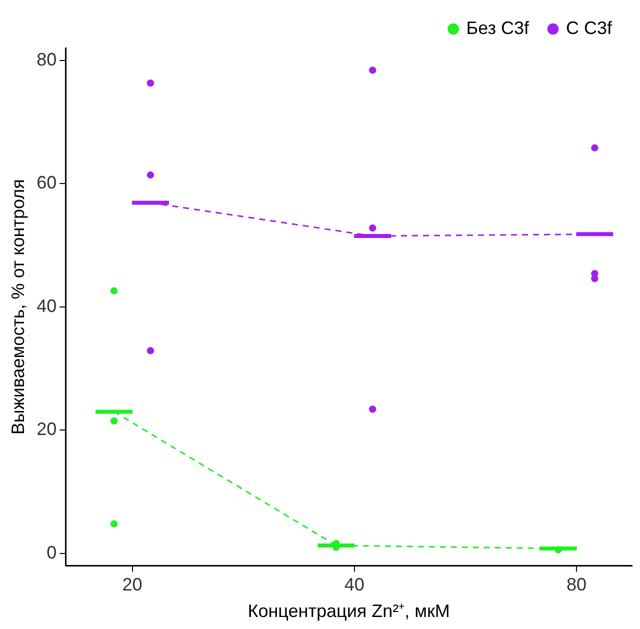  What do you see at coordinates (46, 429) in the screenshot?
I see `y-tick-label: 20` at bounding box center [46, 429].